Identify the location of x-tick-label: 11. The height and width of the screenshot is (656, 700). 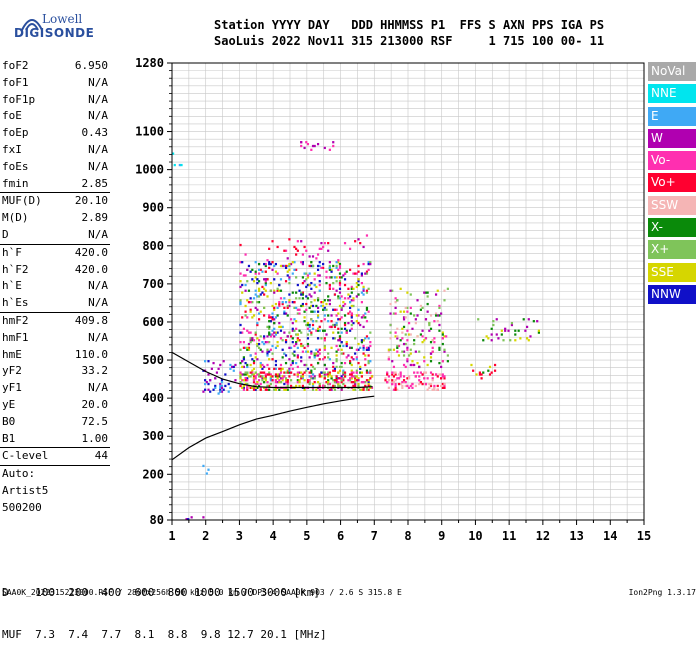
(509, 536).